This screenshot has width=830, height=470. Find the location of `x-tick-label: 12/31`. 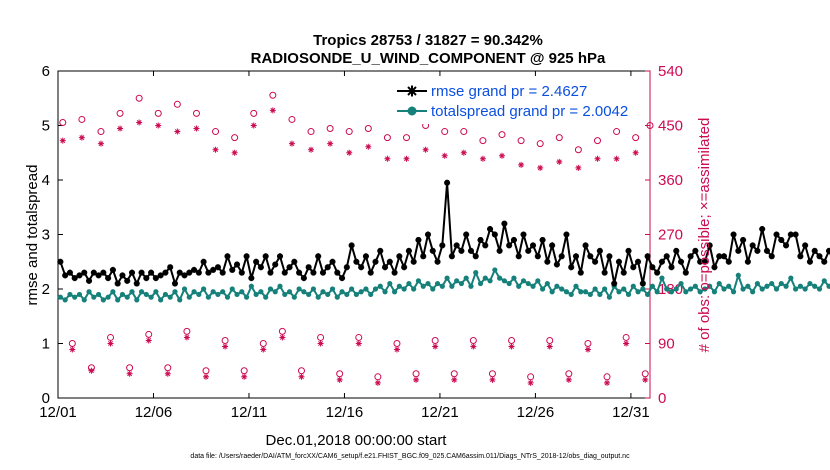

x-tick-label: 12/31 is located at coordinates (631, 412).